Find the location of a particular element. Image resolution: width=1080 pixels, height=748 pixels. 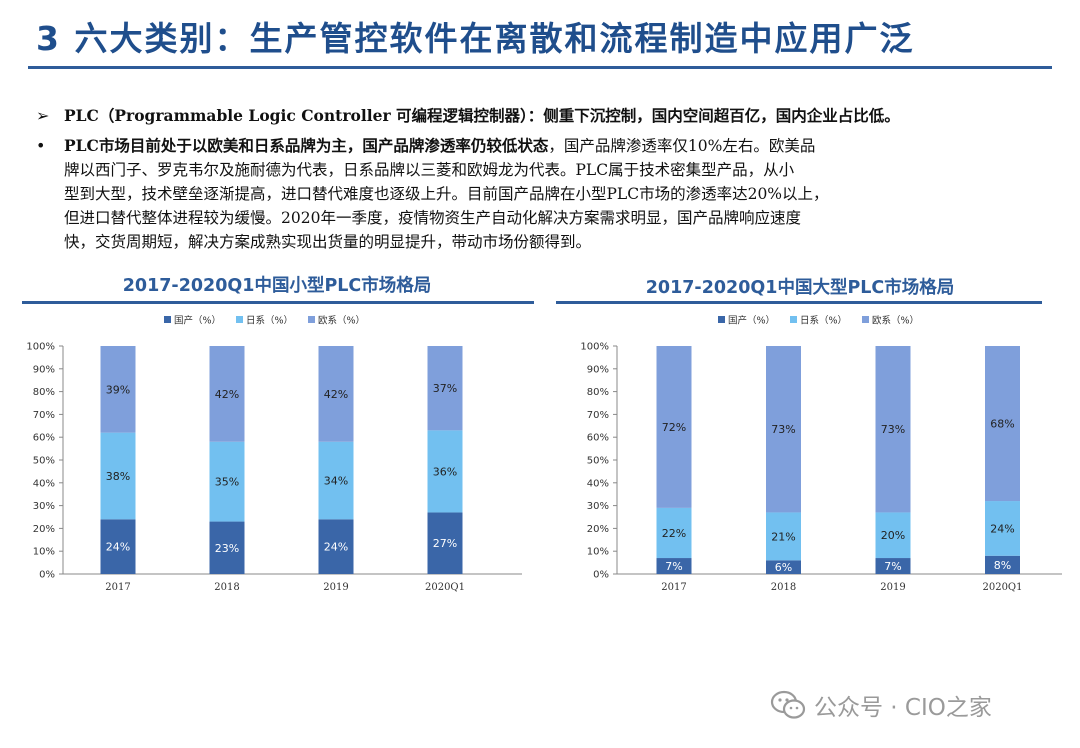

data-label: 27% is located at coordinates (445, 543).